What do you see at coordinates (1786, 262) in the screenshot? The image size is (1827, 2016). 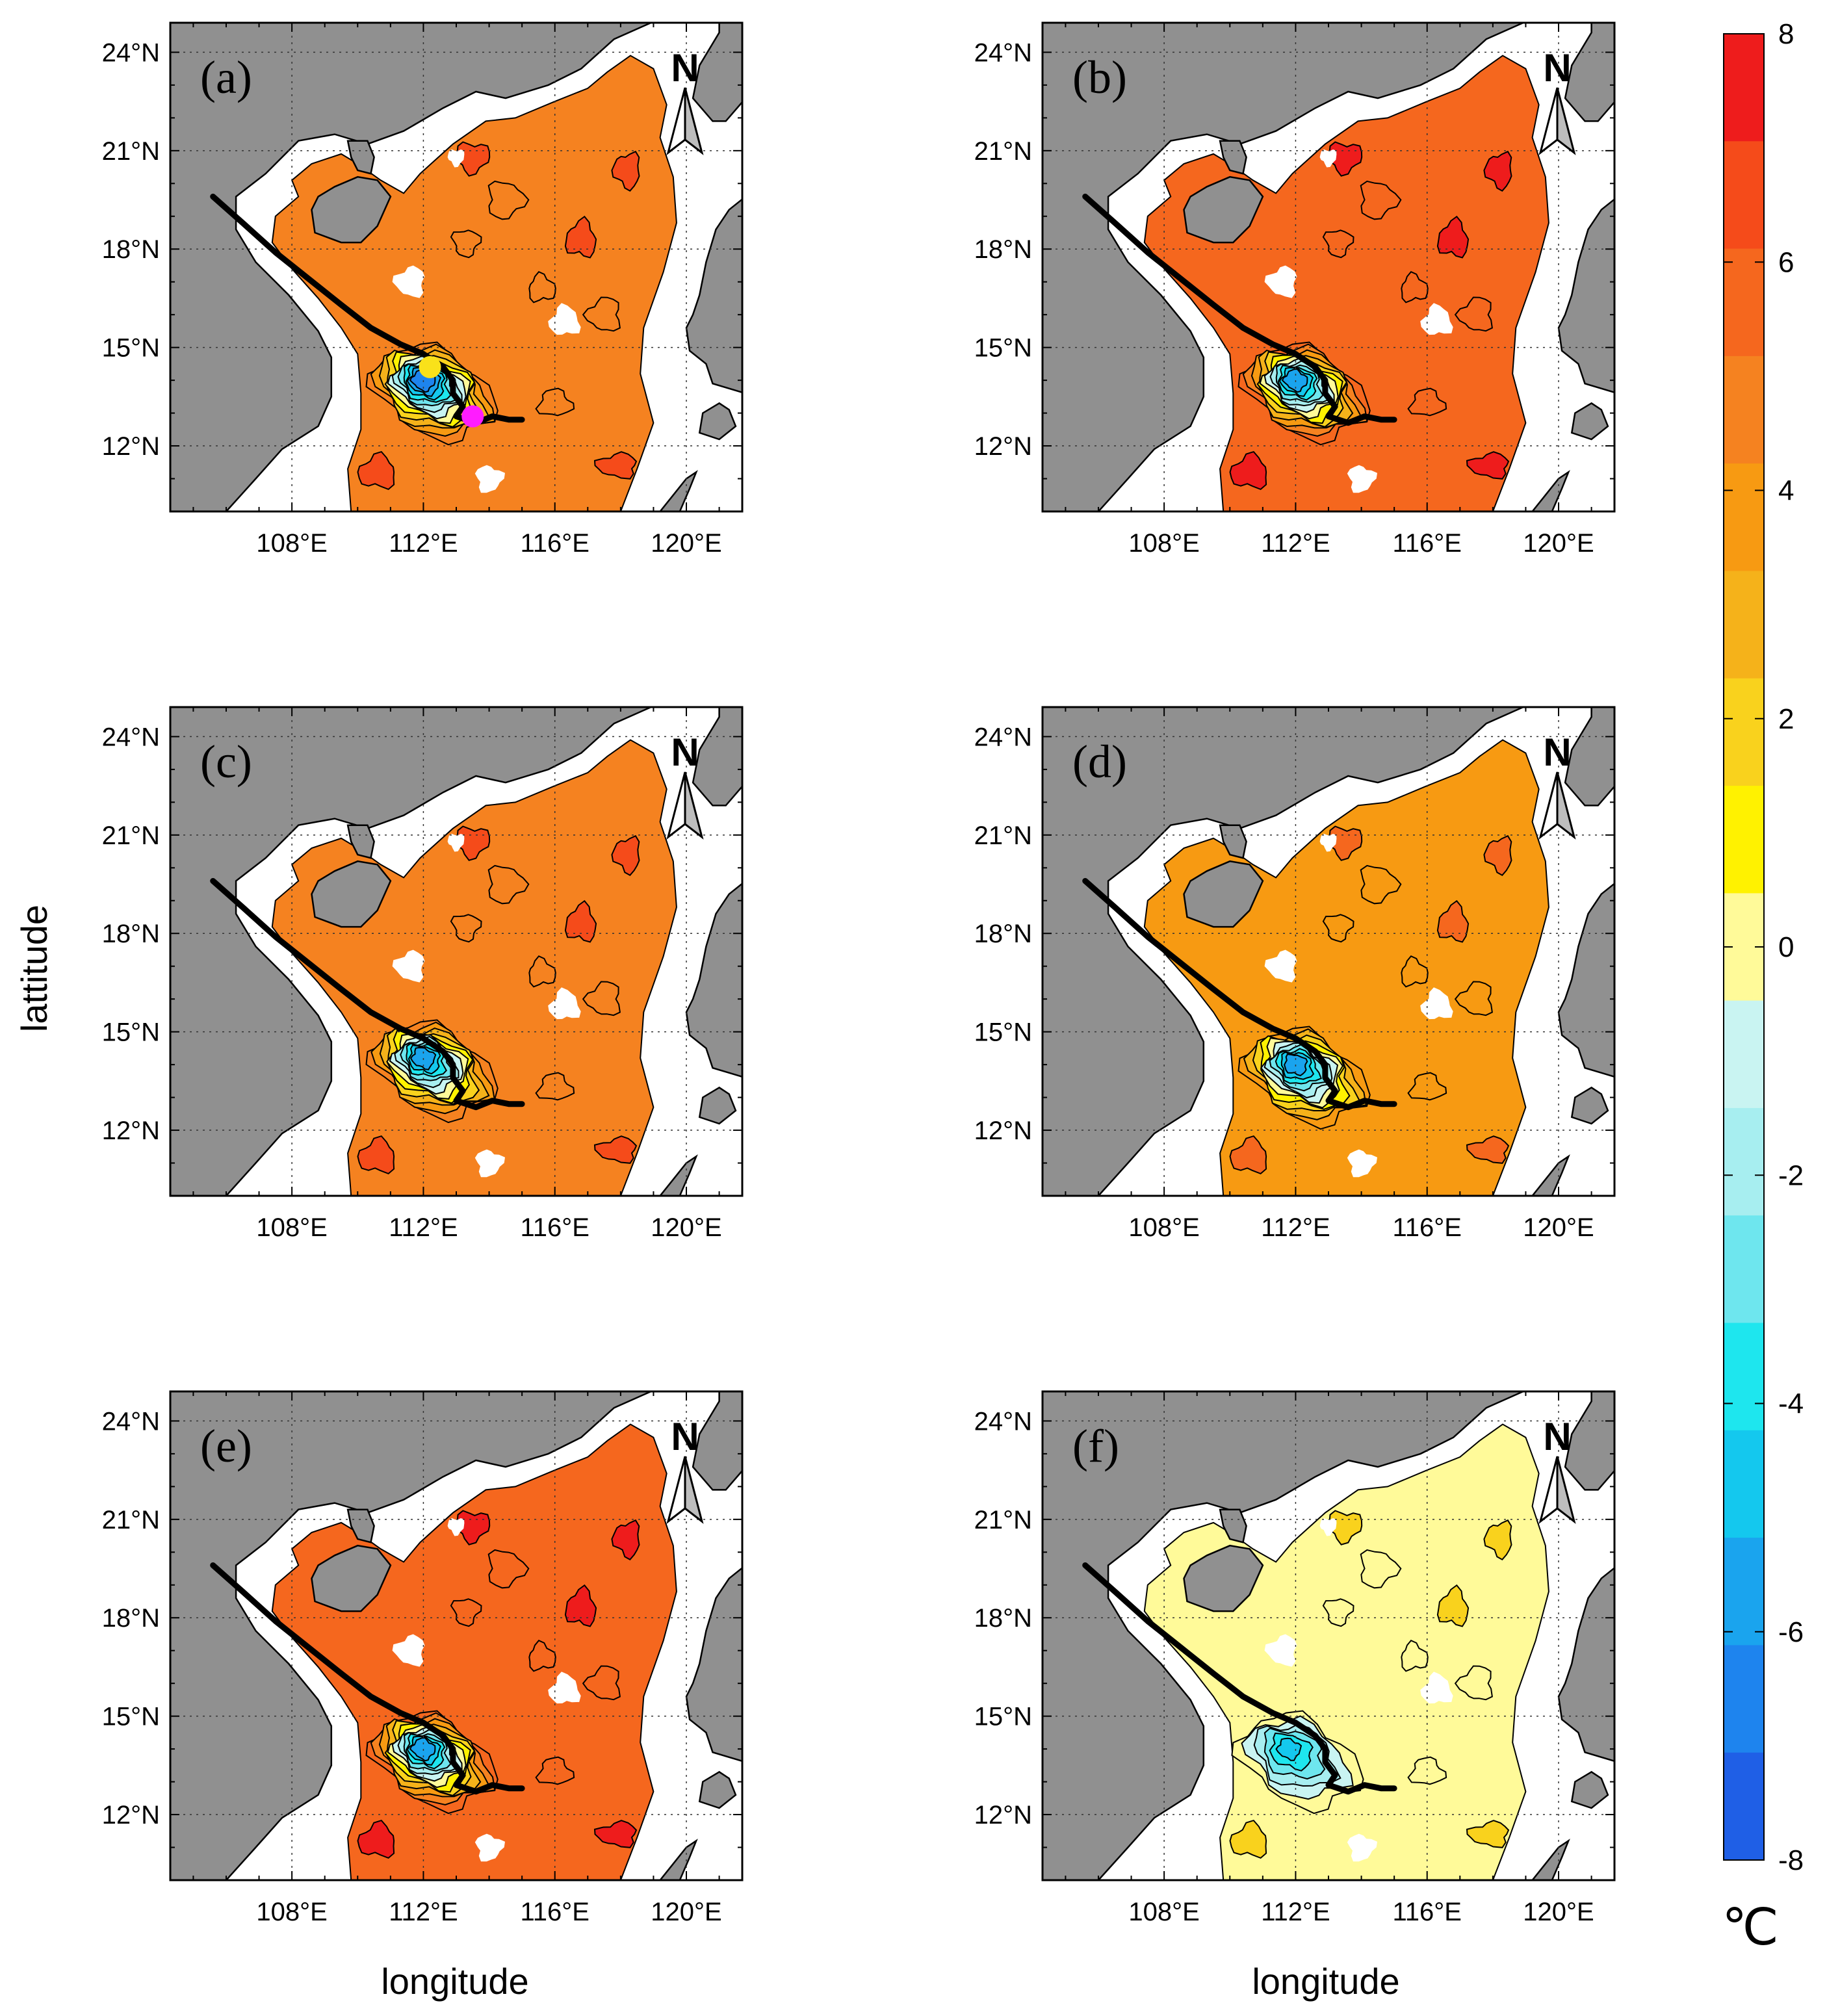 I see `colorbar-tick-label: 6` at bounding box center [1786, 262].